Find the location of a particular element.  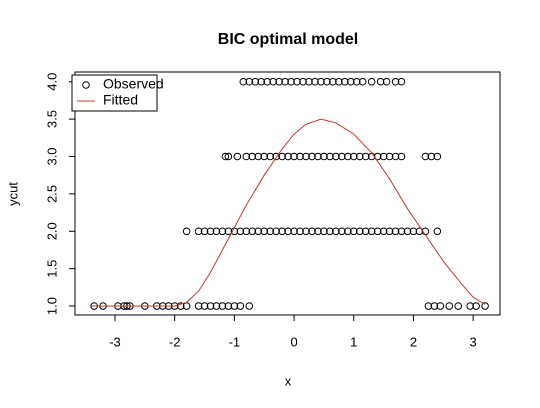

x-tick-label: 1 is located at coordinates (353, 341).